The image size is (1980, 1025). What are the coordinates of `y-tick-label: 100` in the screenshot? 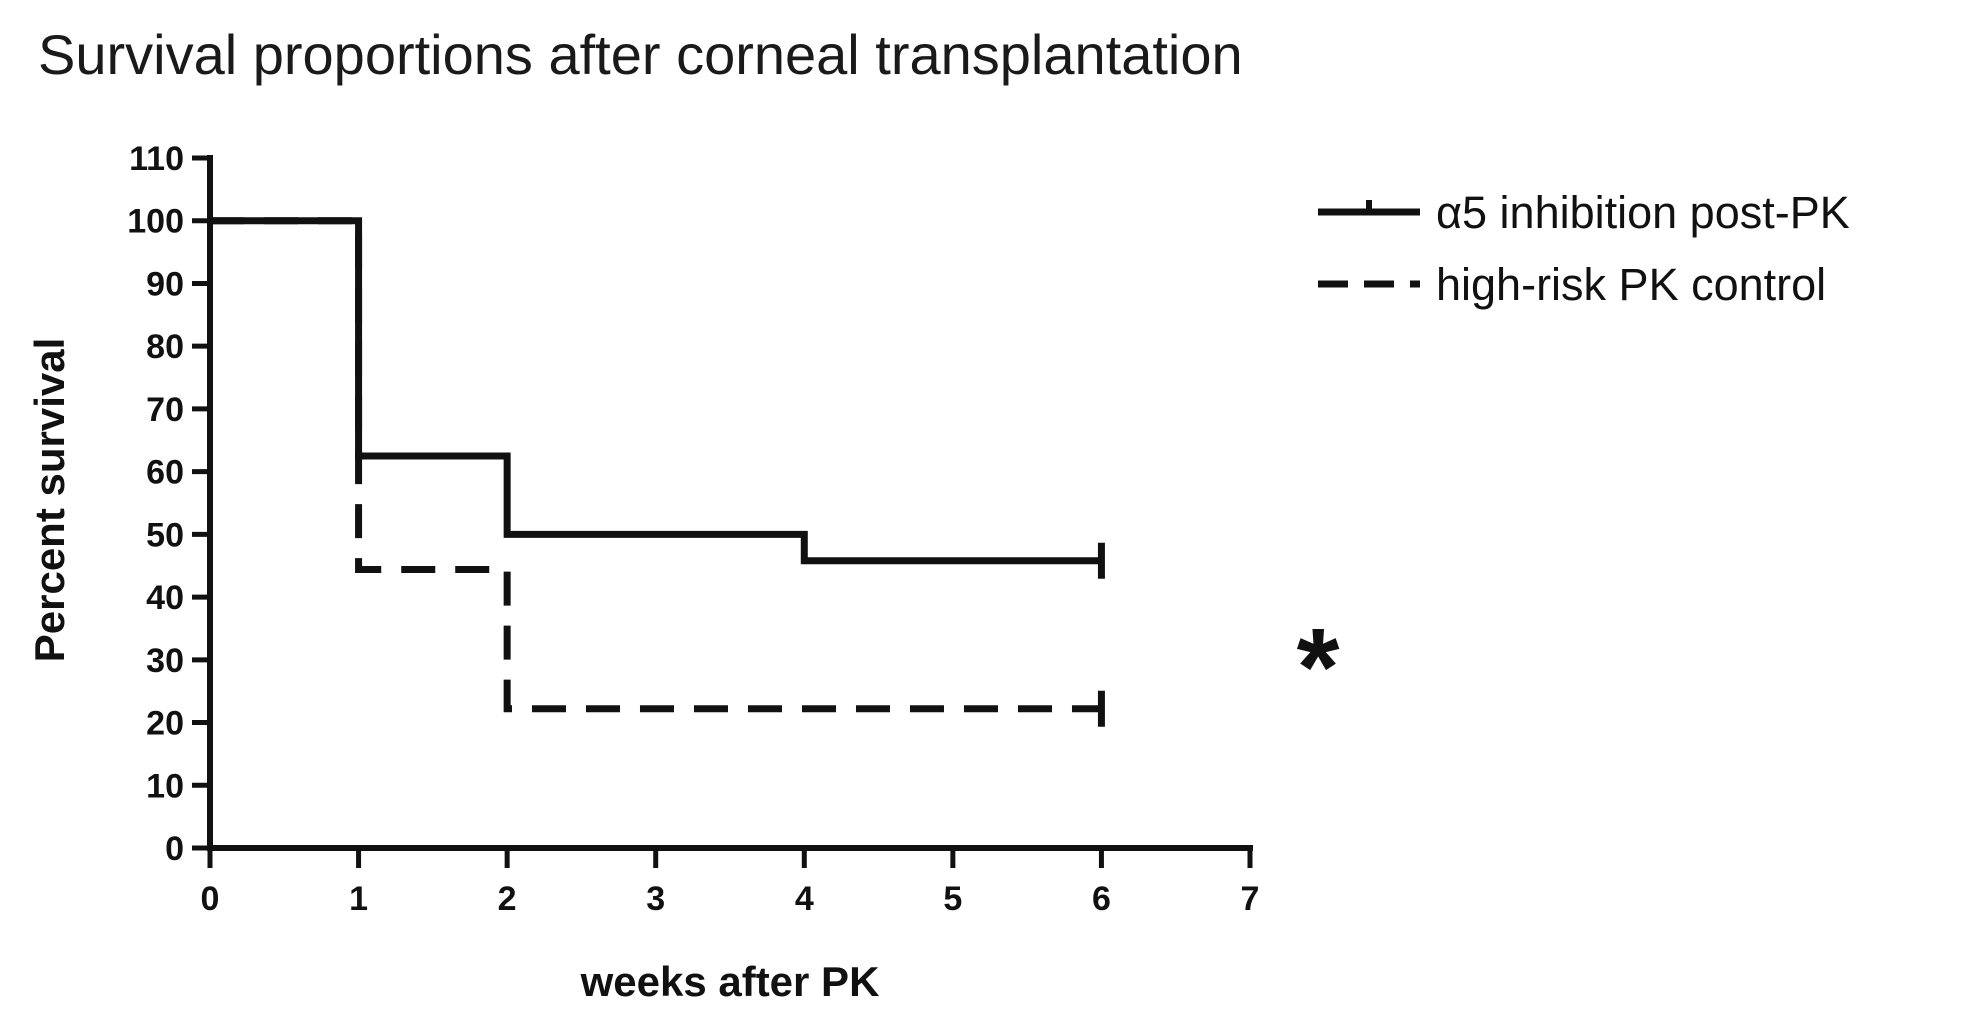 It's located at (155, 222).